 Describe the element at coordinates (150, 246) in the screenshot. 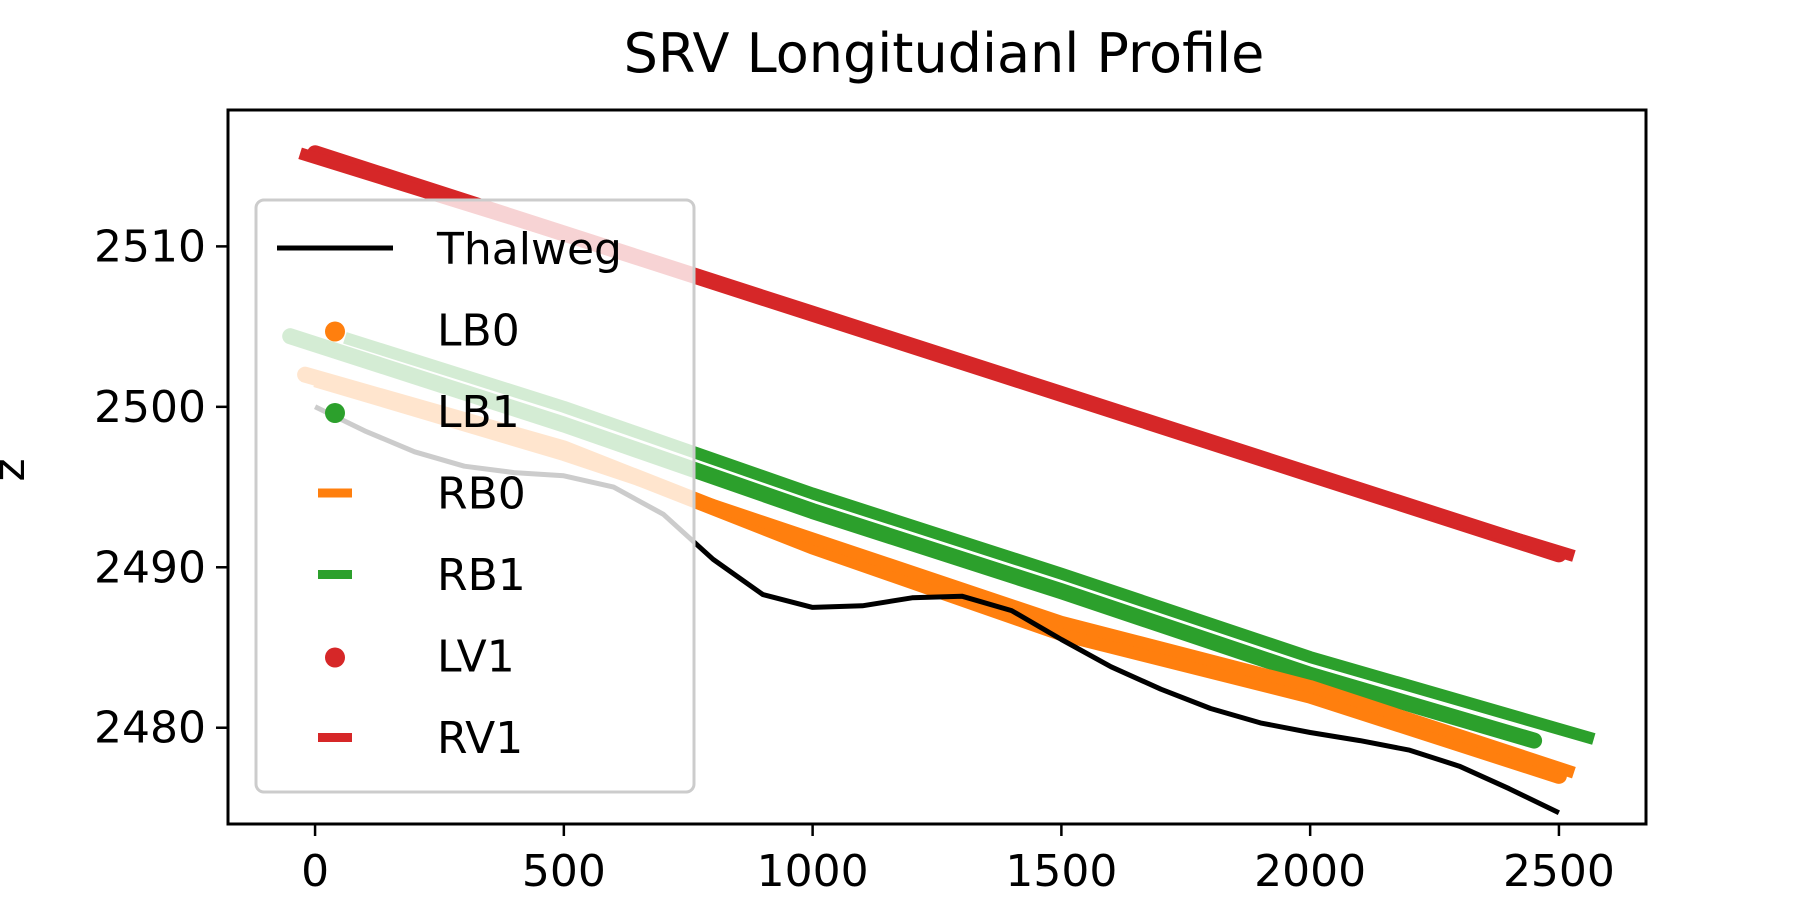

I see `y-tick-label: 2510` at that location.